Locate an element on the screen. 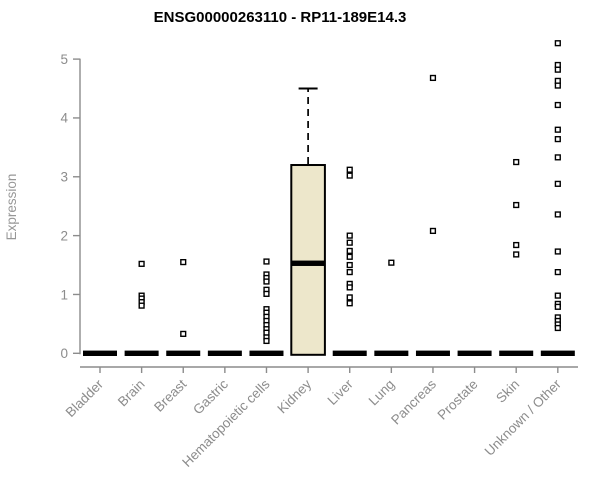 The width and height of the screenshot is (600, 500). x-tick-label: Prostate is located at coordinates (458, 400).